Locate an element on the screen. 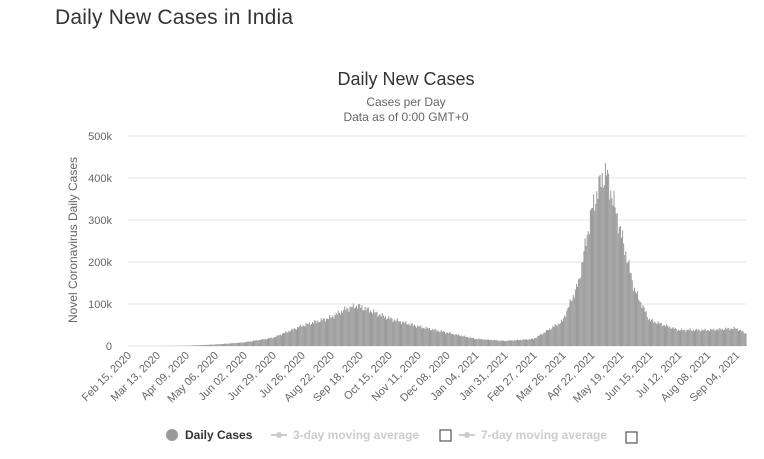 The width and height of the screenshot is (764, 459). y-axis-ticks: 0 100k 200k 300k 400k 500k is located at coordinates (100, 242).